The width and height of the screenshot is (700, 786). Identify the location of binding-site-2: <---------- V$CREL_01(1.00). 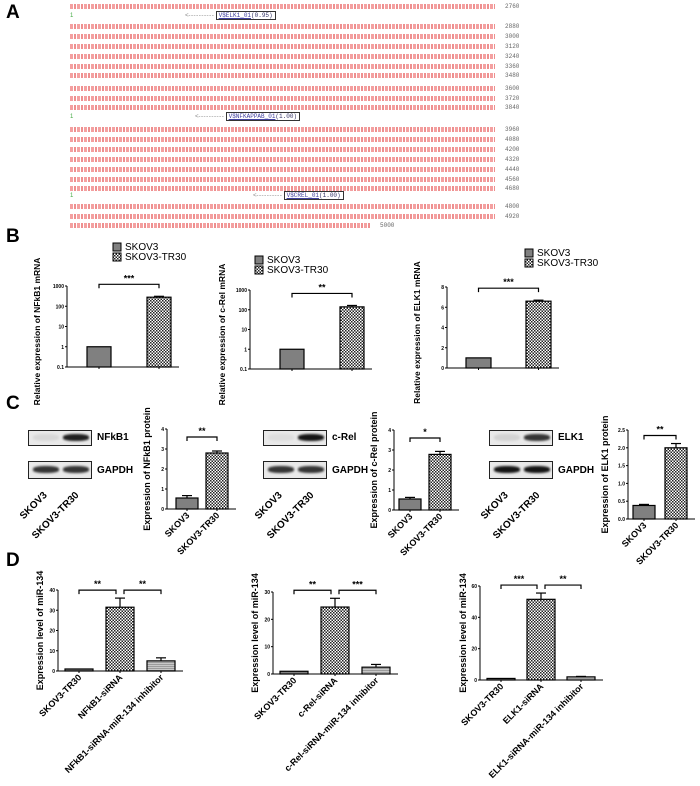
(298, 195).